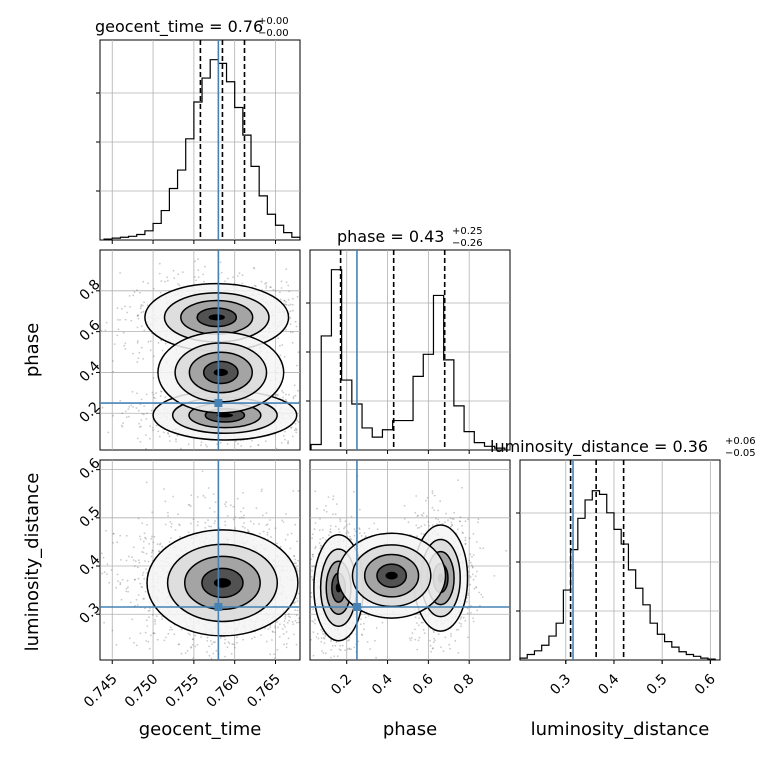 The image size is (760, 764). What do you see at coordinates (633, 679) in the screenshot?
I see `ld-x-ticks: 0.3 0.4 0.5 0.6` at bounding box center [633, 679].